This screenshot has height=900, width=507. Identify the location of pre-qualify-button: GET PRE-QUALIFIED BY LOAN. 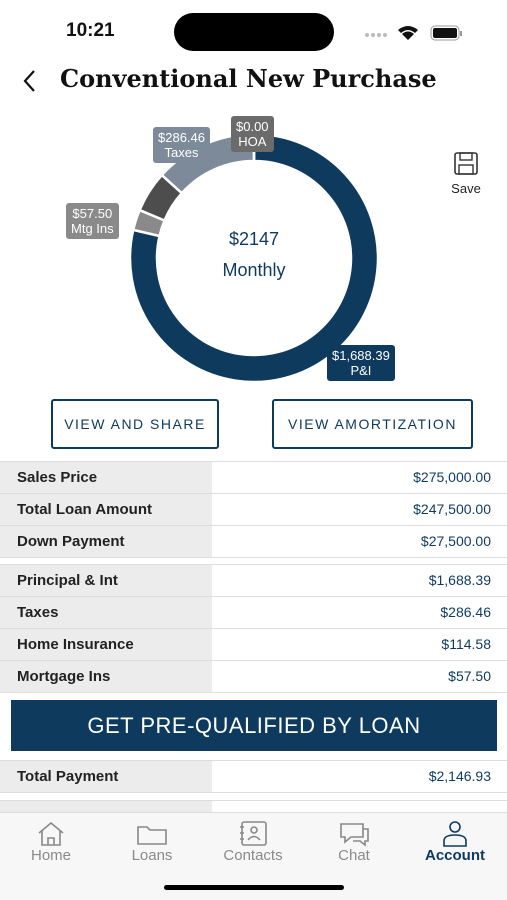
(254, 725).